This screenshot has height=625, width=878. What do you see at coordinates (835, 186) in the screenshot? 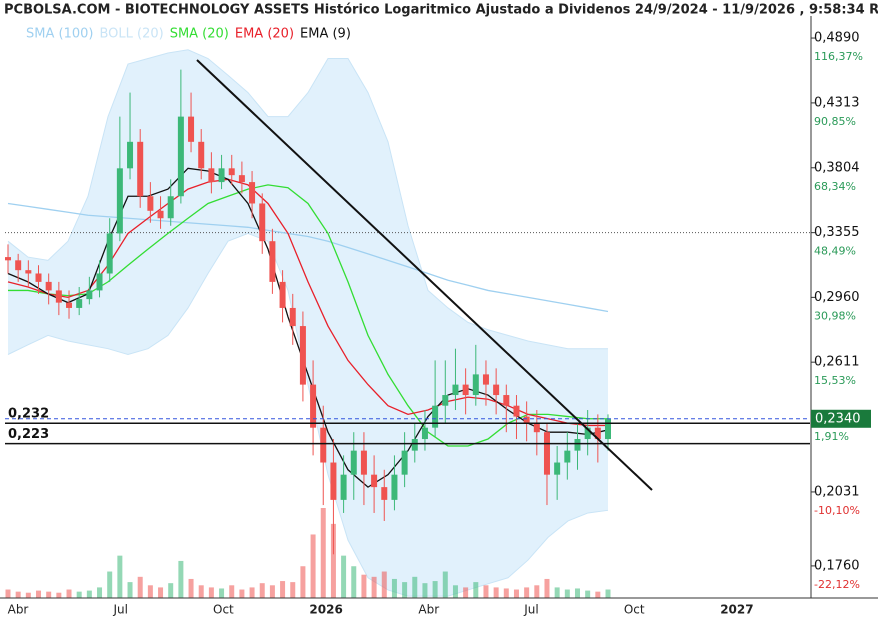
I see `y-tick-change: 68,34%` at bounding box center [835, 186].